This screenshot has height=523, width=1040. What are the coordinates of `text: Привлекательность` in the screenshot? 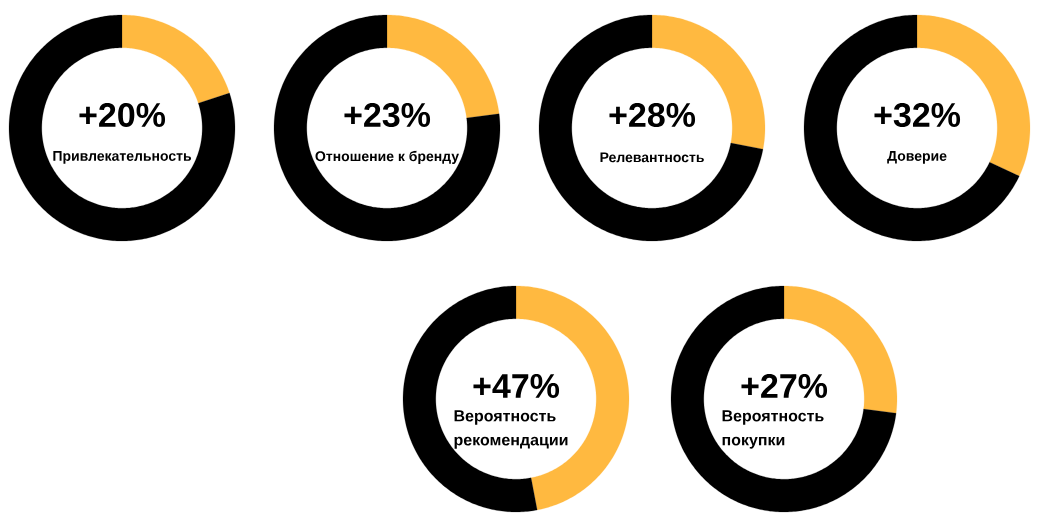 It's located at (122, 157).